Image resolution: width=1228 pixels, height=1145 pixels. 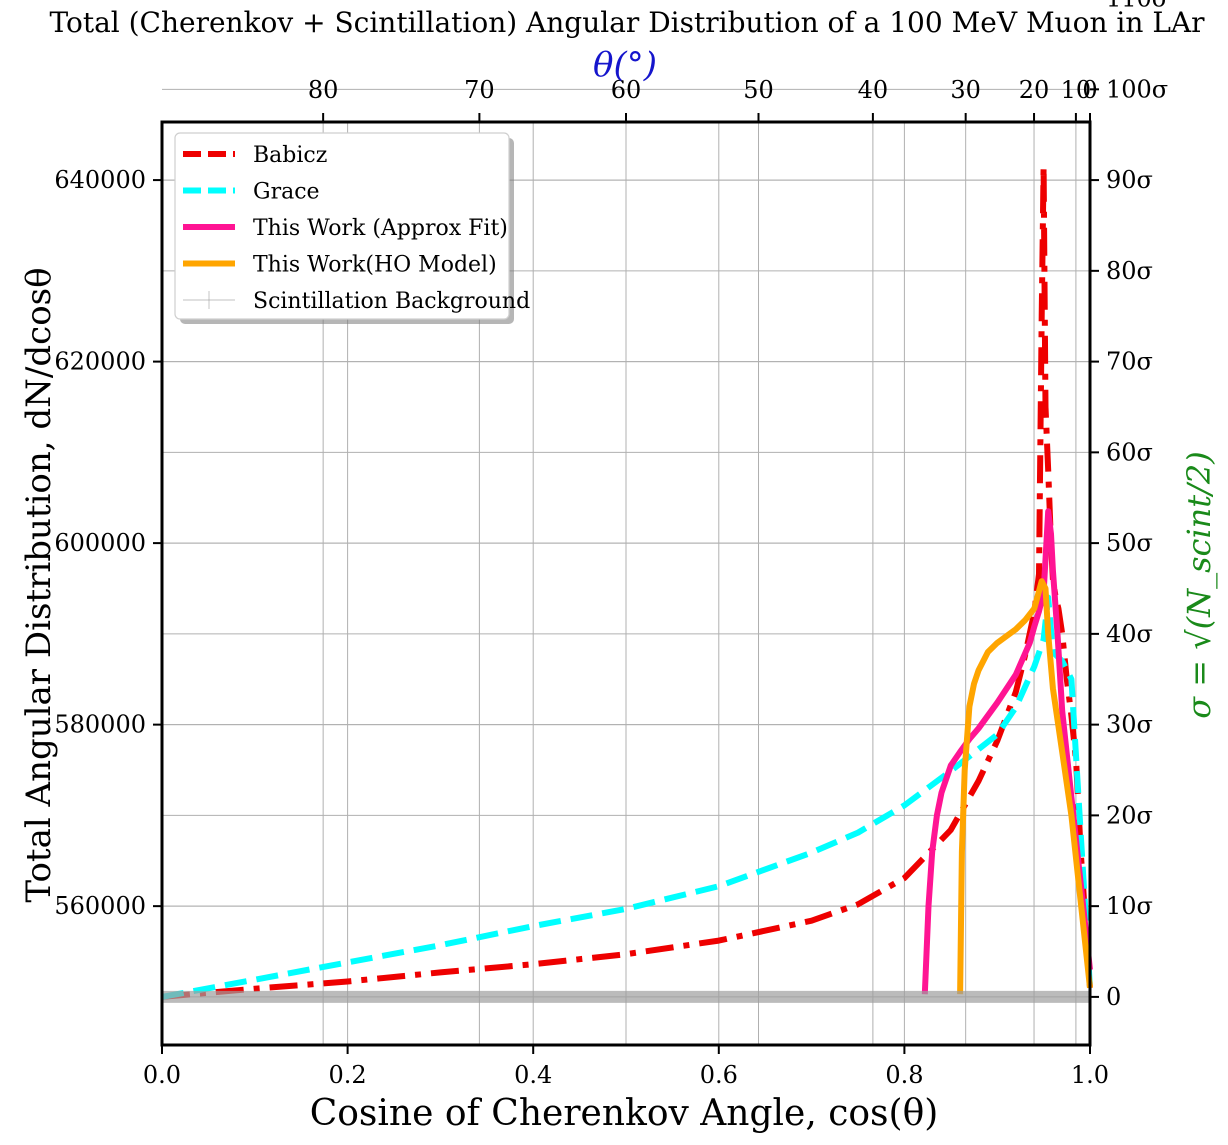 I want to click on legend-label: Babicz, so click(x=290, y=155).